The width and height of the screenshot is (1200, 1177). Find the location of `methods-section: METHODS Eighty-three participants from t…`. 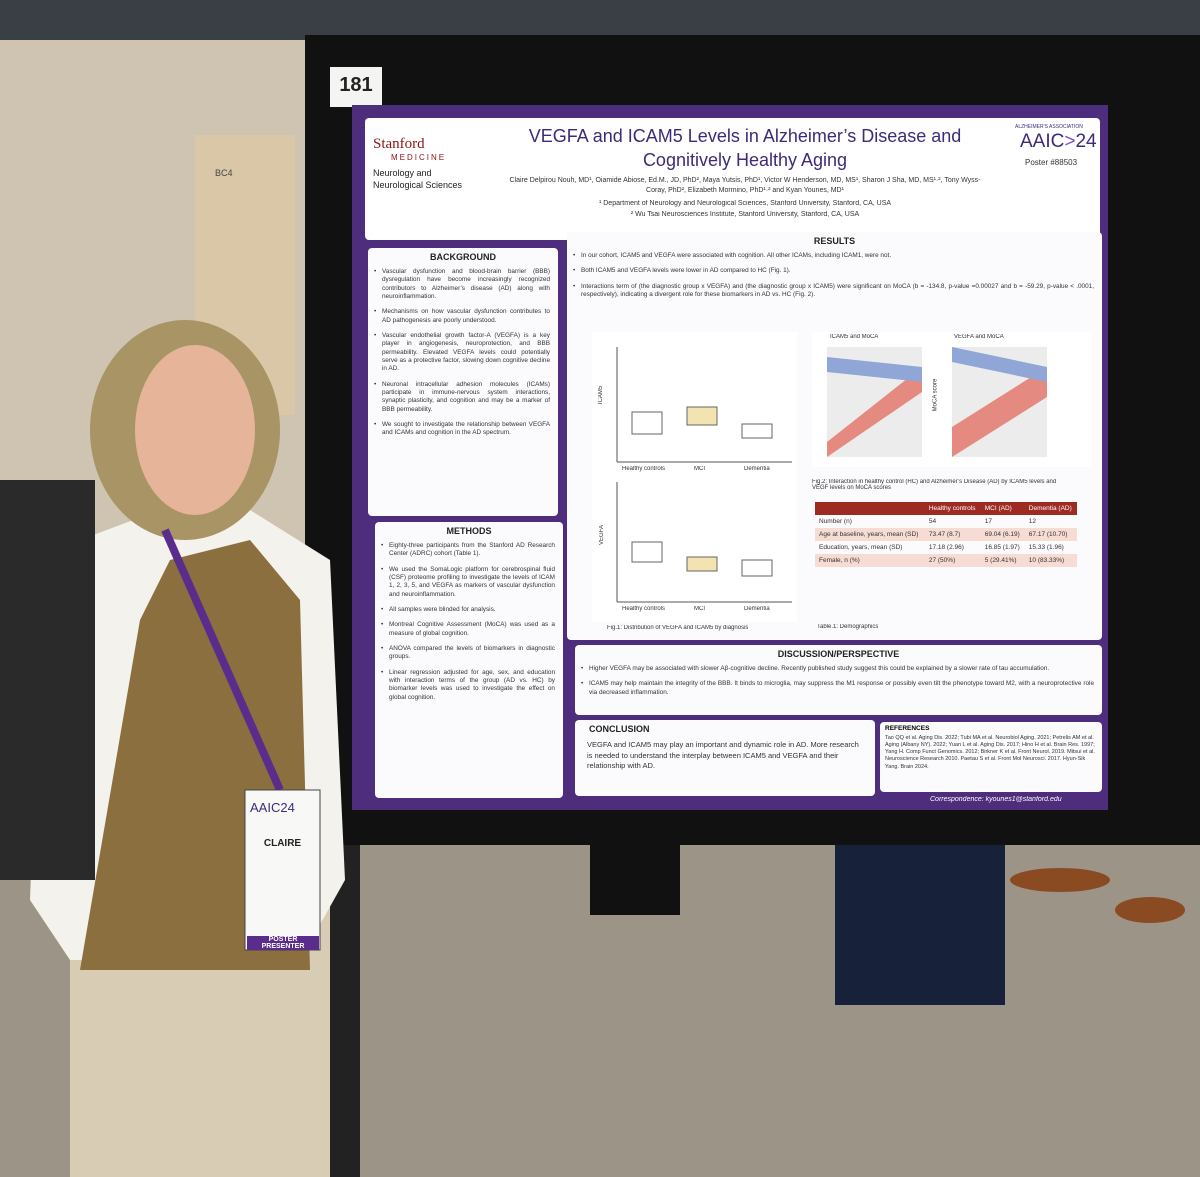

methods-section: METHODS Eighty-three participants from t… is located at coordinates (469, 660).